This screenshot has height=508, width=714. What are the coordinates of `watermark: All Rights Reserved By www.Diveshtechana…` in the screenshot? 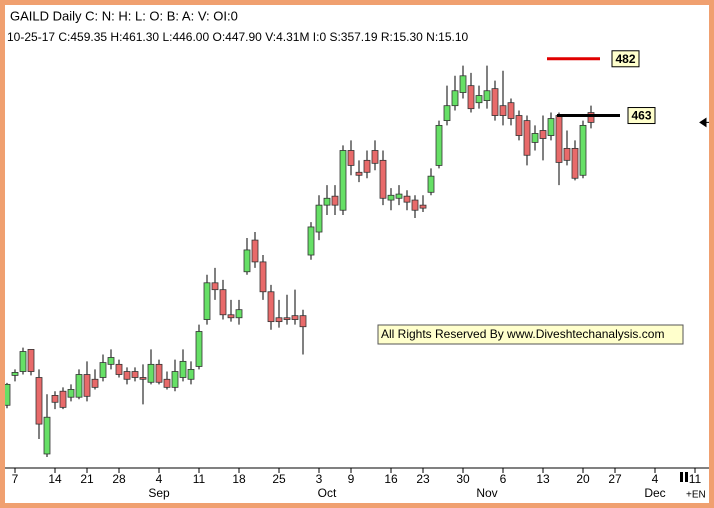 It's located at (522, 334).